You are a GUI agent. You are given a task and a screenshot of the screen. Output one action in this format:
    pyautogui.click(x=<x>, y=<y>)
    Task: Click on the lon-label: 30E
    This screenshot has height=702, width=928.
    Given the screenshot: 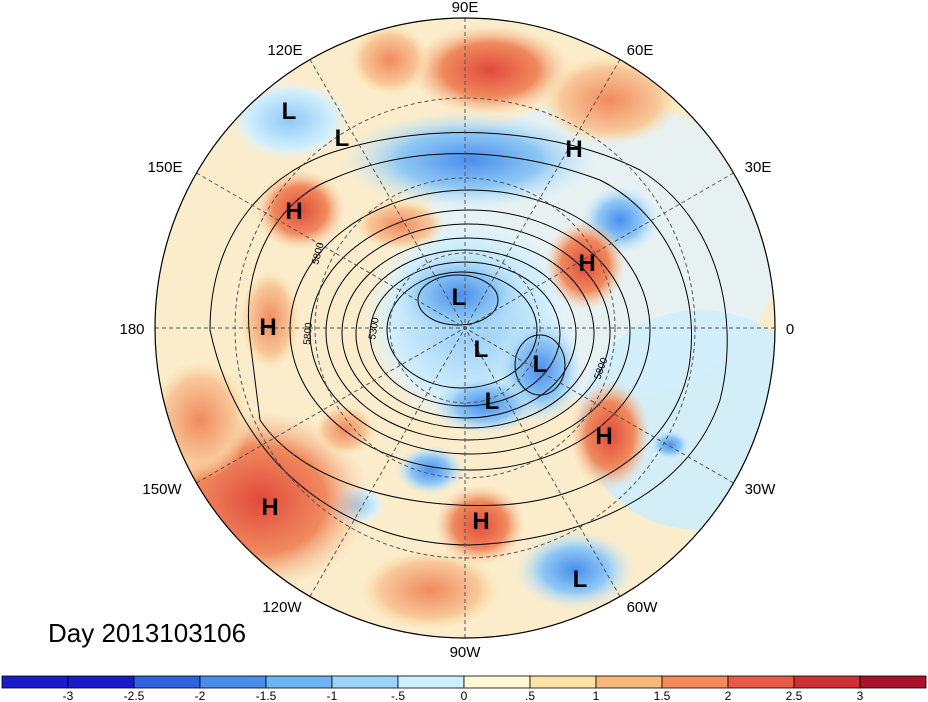 What is the action you would take?
    pyautogui.click(x=758, y=167)
    